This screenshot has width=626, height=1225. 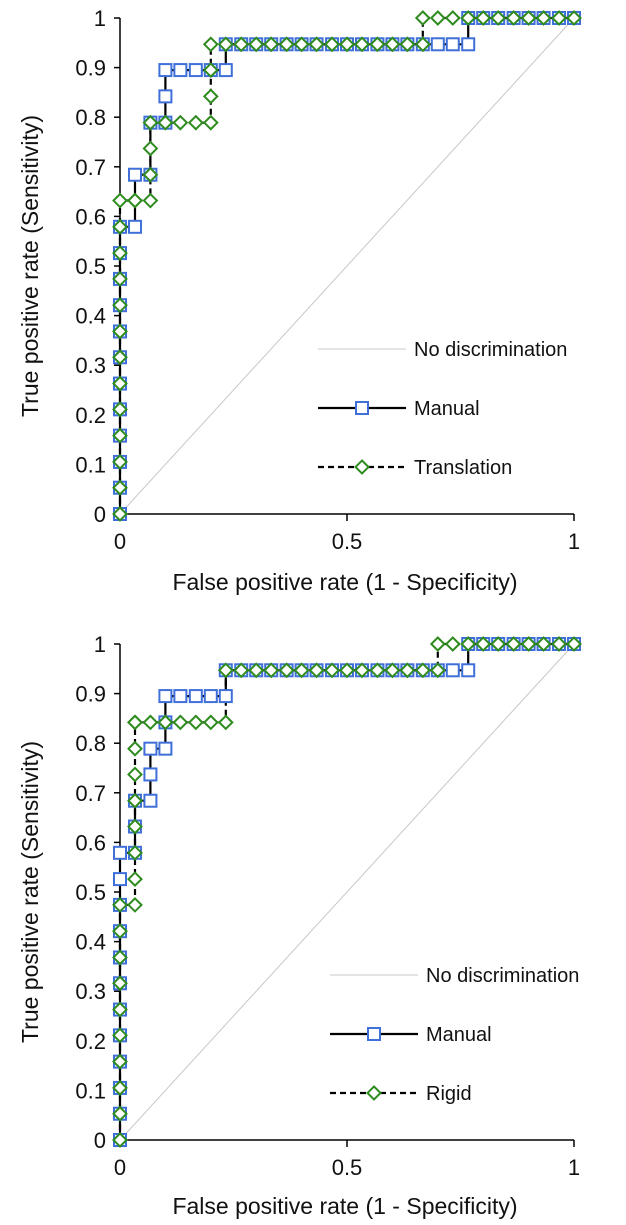 What do you see at coordinates (374, 1093) in the screenshot?
I see `legend-marker-rigid` at bounding box center [374, 1093].